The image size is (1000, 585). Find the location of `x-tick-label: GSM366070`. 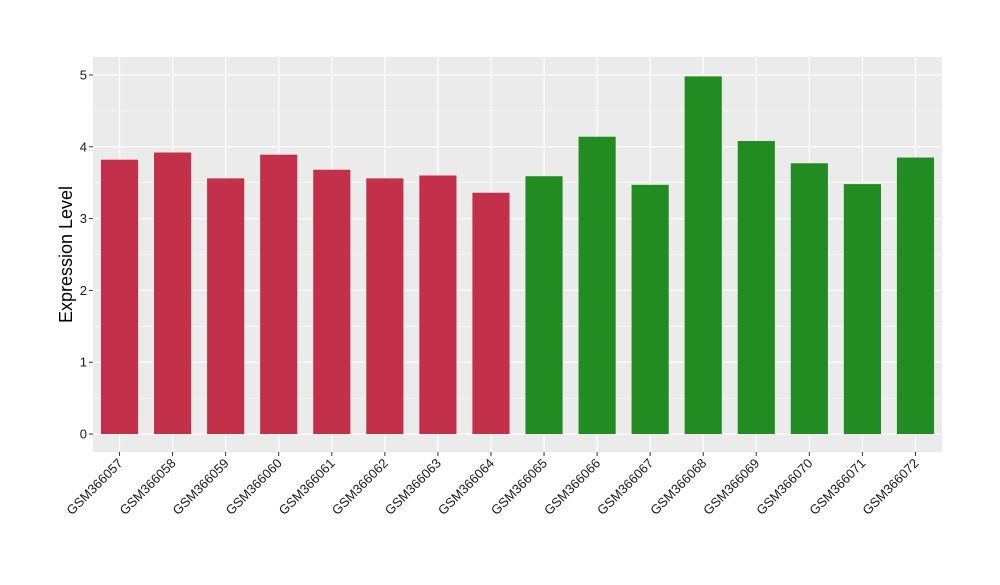

x-tick-label: GSM366070 is located at coordinates (784, 487).